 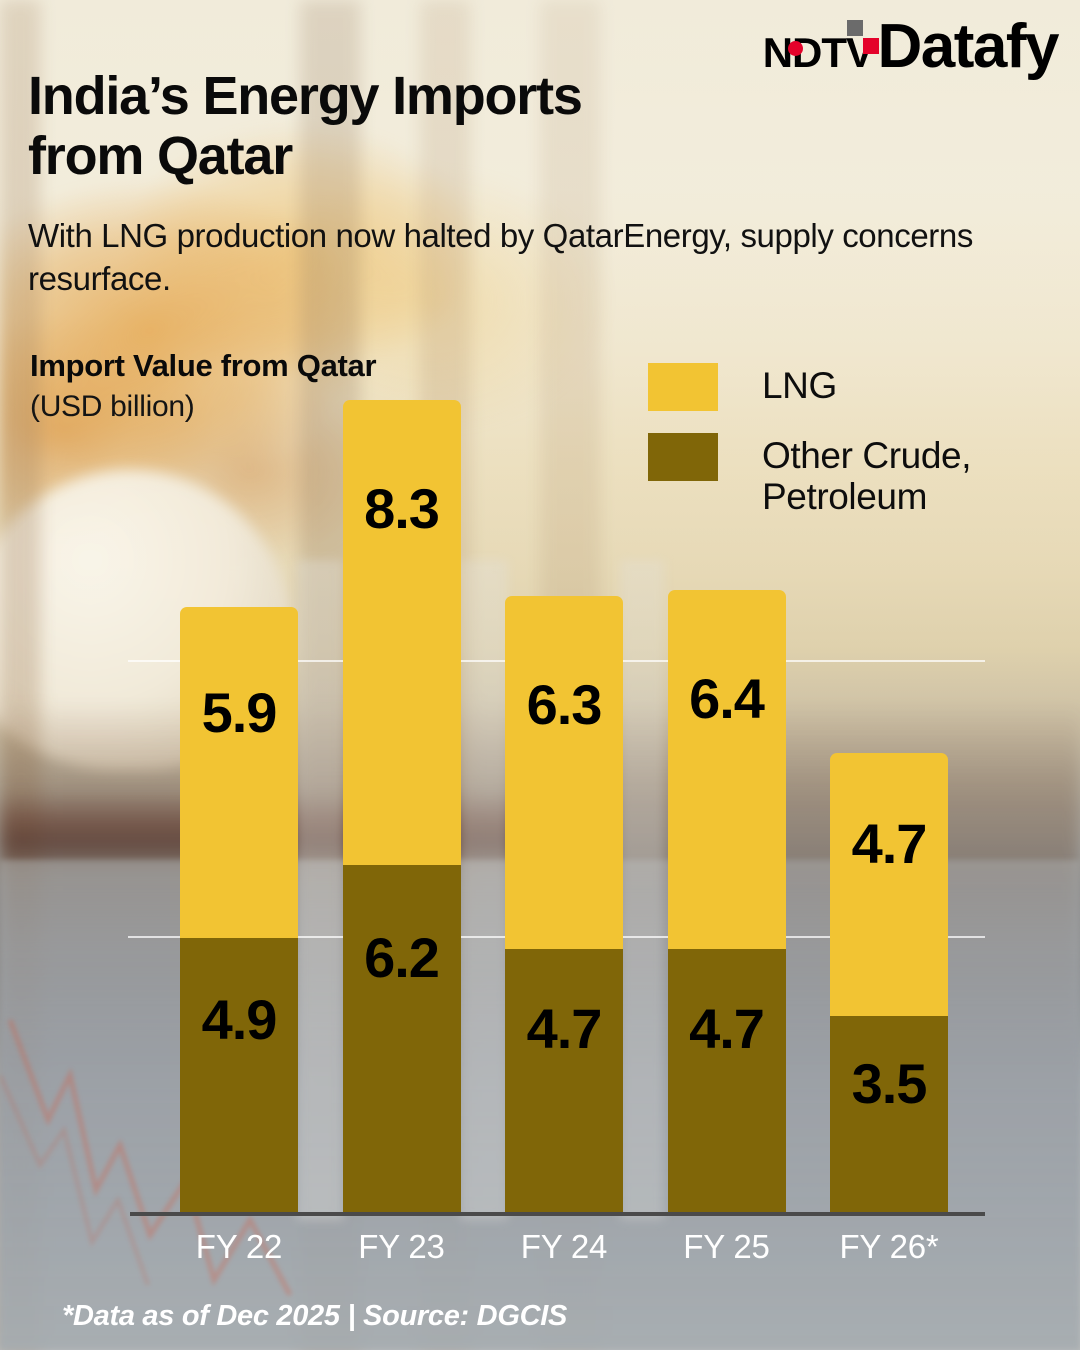 What do you see at coordinates (112, 406) in the screenshot?
I see `chart-axis-subtitle: (USD billion)` at bounding box center [112, 406].